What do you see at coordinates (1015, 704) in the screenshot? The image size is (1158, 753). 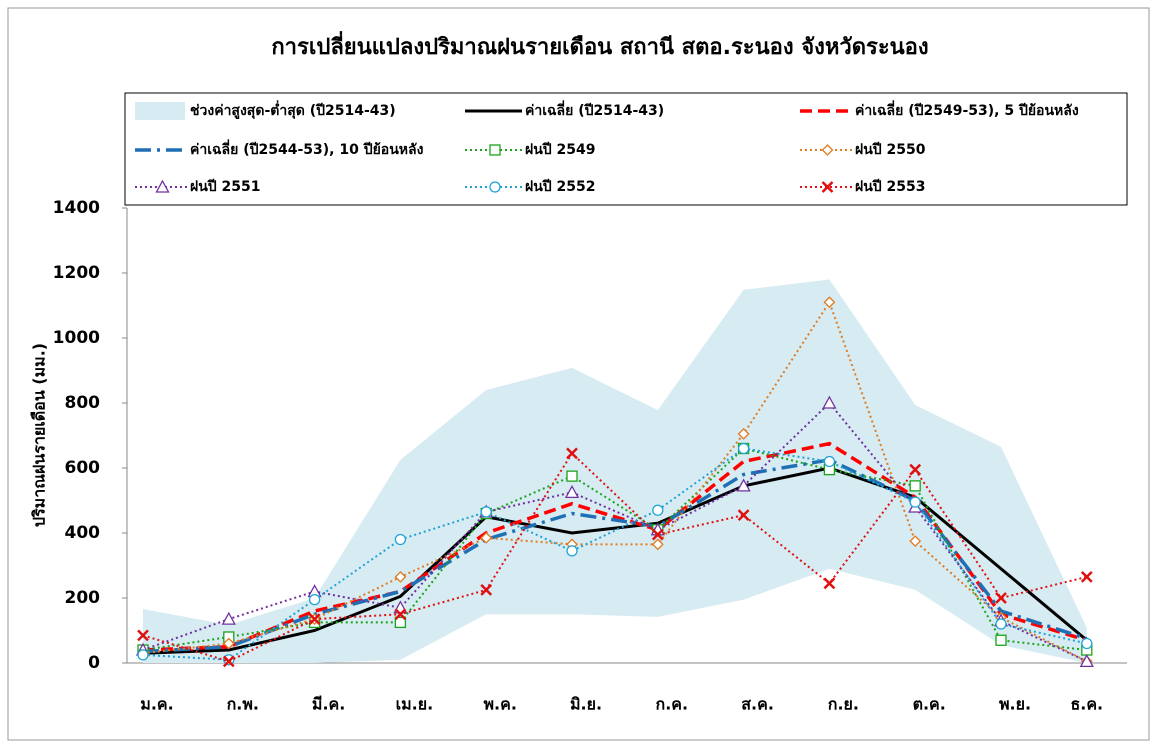 I see `x-tick-label: พ.ย.` at bounding box center [1015, 704].